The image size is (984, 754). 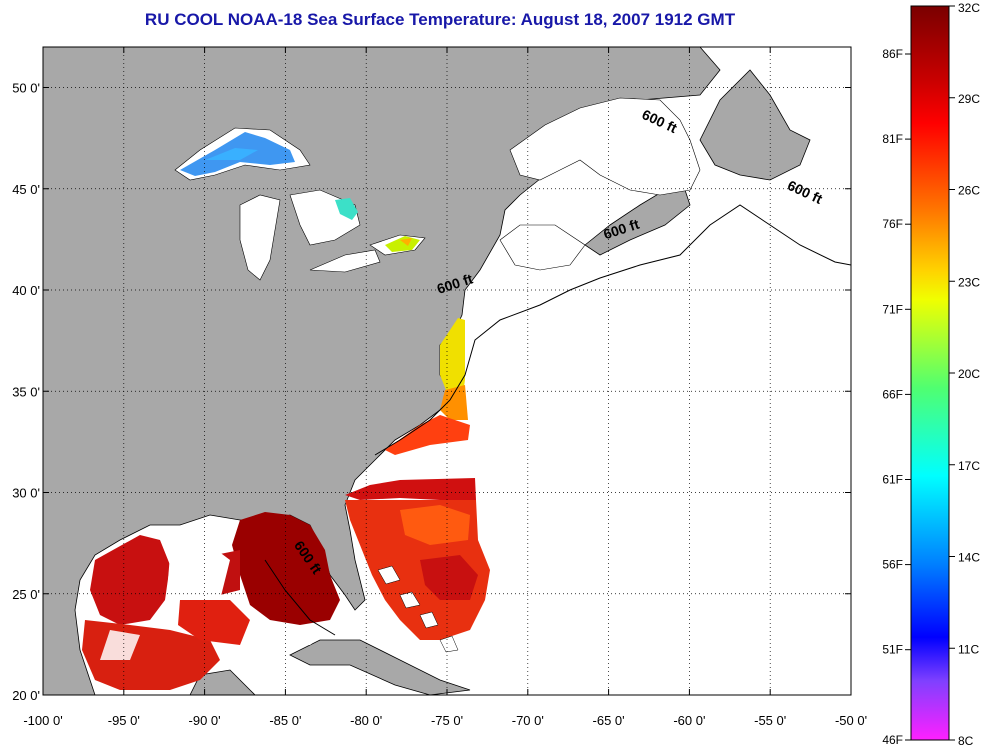 I want to click on lat-tick-label: 20 0', so click(x=26, y=695).